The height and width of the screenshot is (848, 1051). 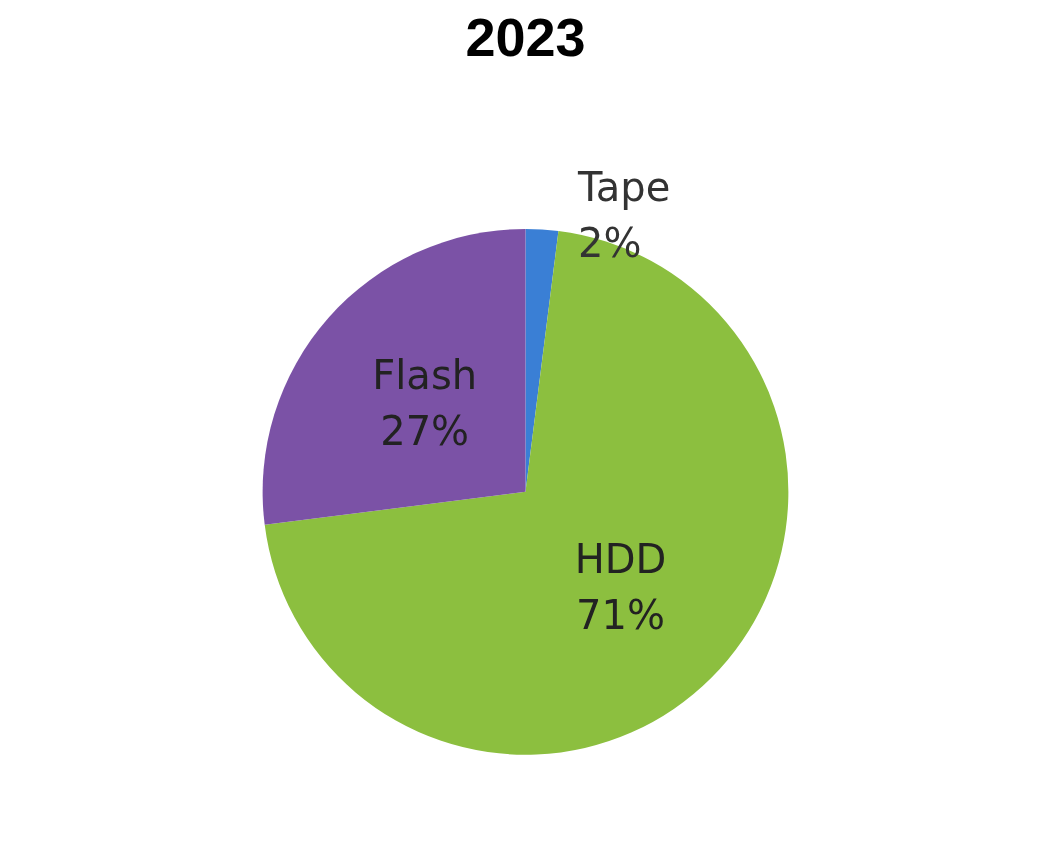 What do you see at coordinates (425, 374) in the screenshot?
I see `slice-label: Flash` at bounding box center [425, 374].